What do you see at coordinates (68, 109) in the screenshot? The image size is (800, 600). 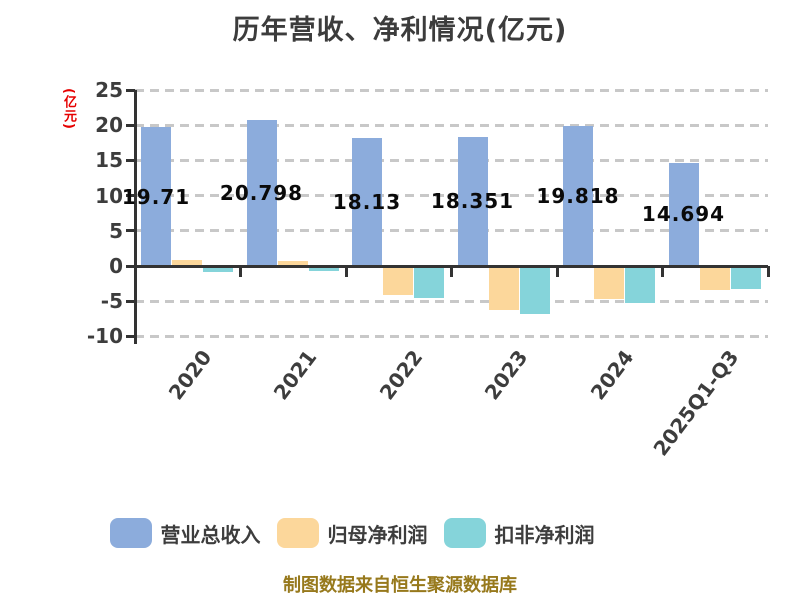 I see `y-axis-unit-label: (亿元)` at bounding box center [68, 109].